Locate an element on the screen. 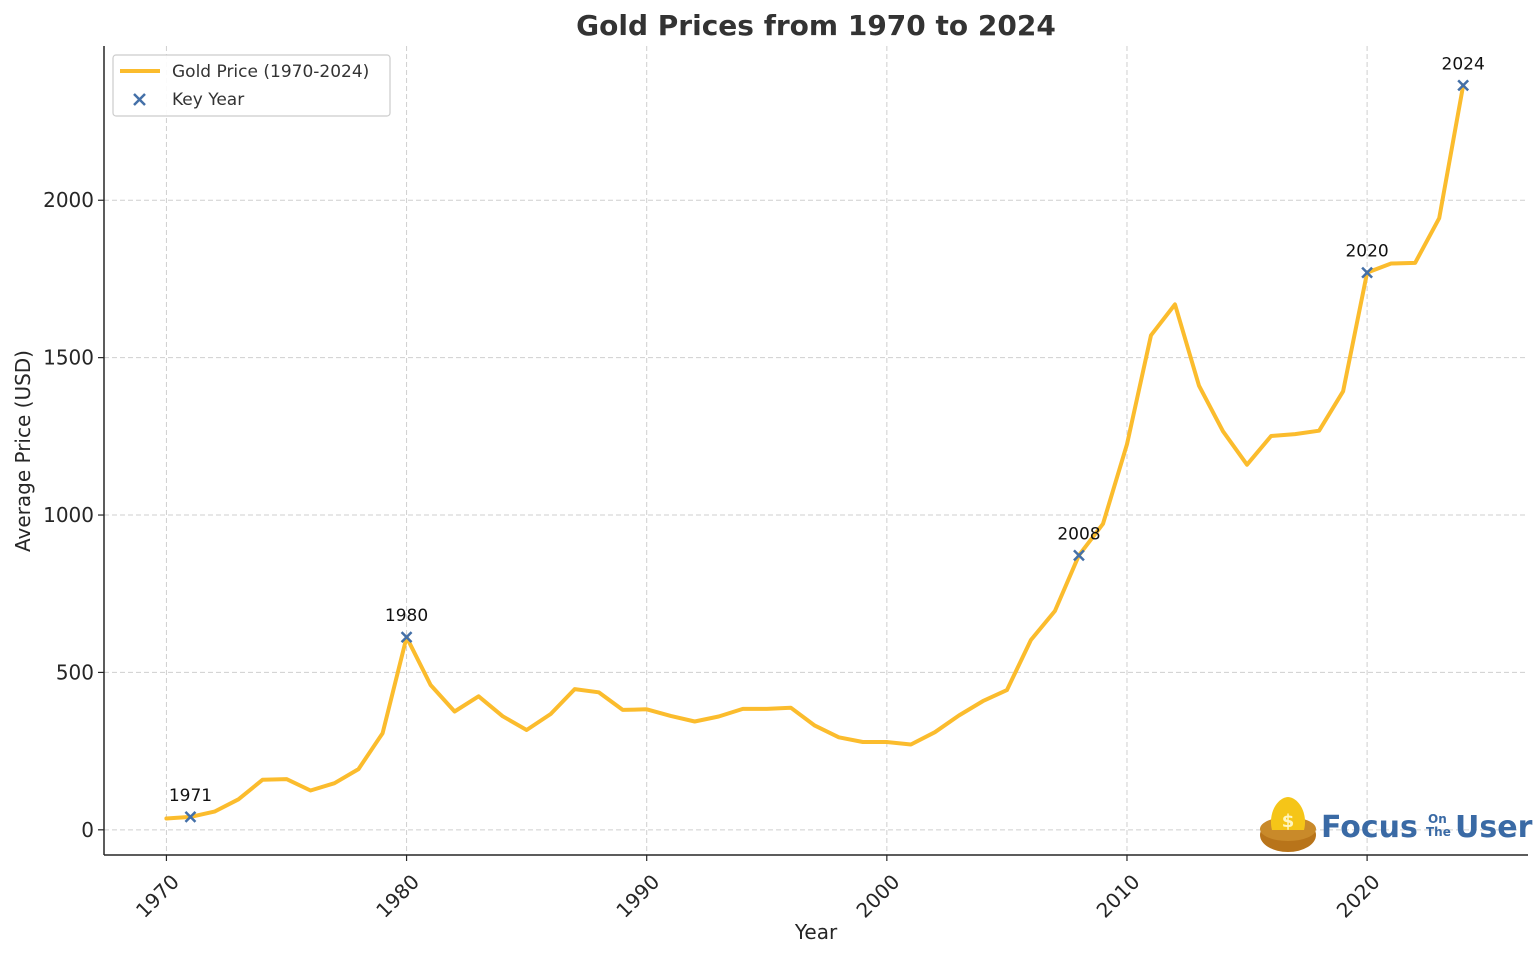 The image size is (1540, 958). logo-money-bag-icon is located at coordinates (1288, 813).